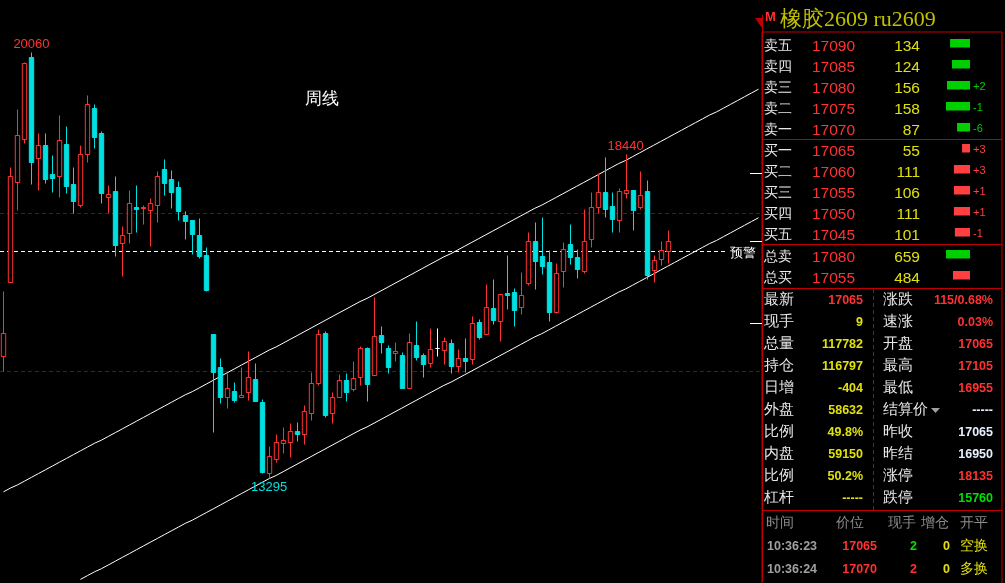 The height and width of the screenshot is (583, 1005). Describe the element at coordinates (907, 277) in the screenshot. I see `annotation: 484` at that location.